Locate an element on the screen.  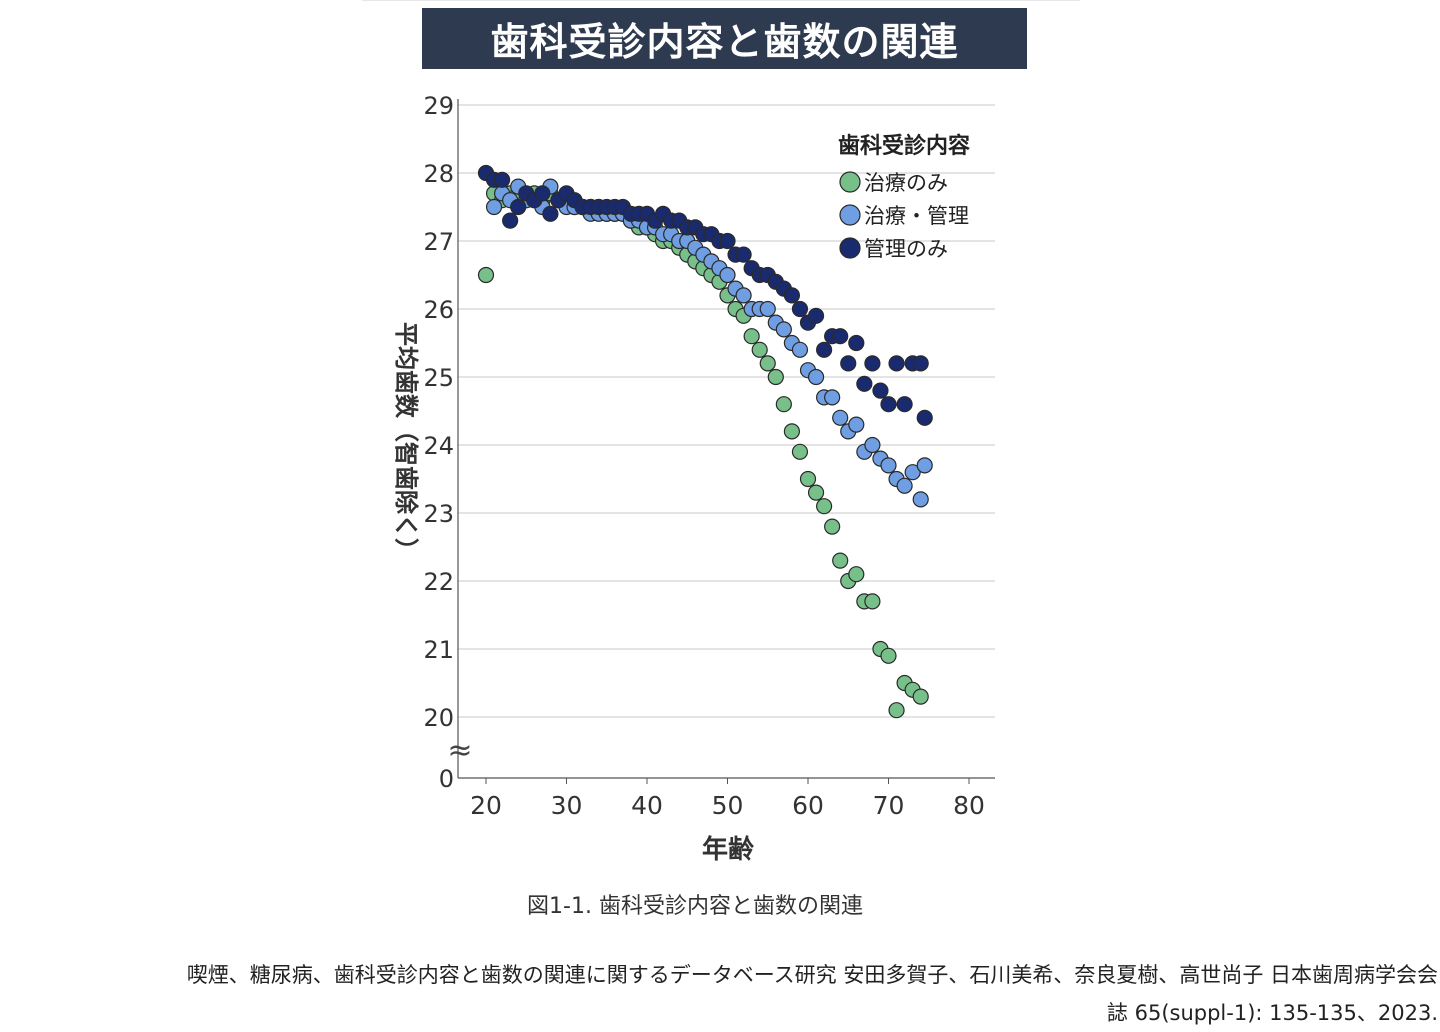
figure-caption: 図1-1. 歯科受診内容と歯数の関連 is located at coordinates (695, 906).